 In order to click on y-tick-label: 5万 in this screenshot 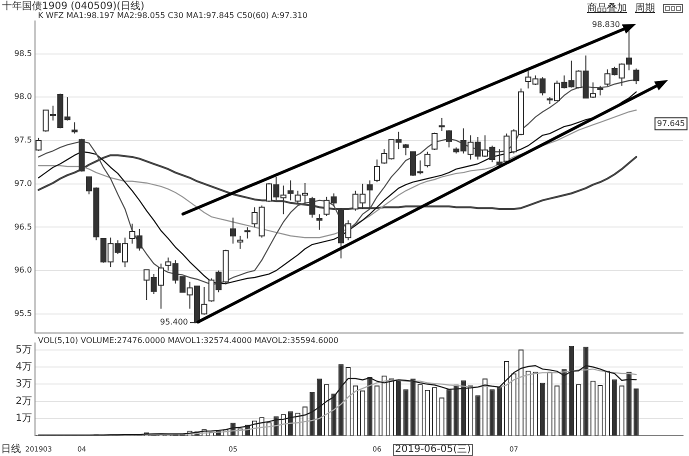, I will do `click(24, 350)`.